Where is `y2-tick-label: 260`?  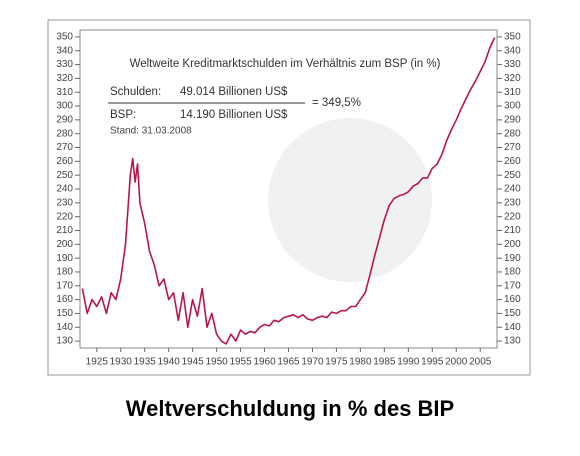
y2-tick-label: 260 is located at coordinates (512, 161).